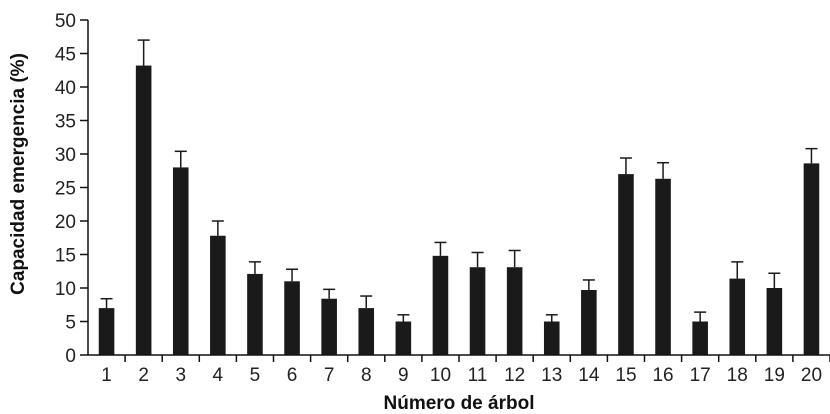  I want to click on x-tick-label: 4, so click(218, 375).